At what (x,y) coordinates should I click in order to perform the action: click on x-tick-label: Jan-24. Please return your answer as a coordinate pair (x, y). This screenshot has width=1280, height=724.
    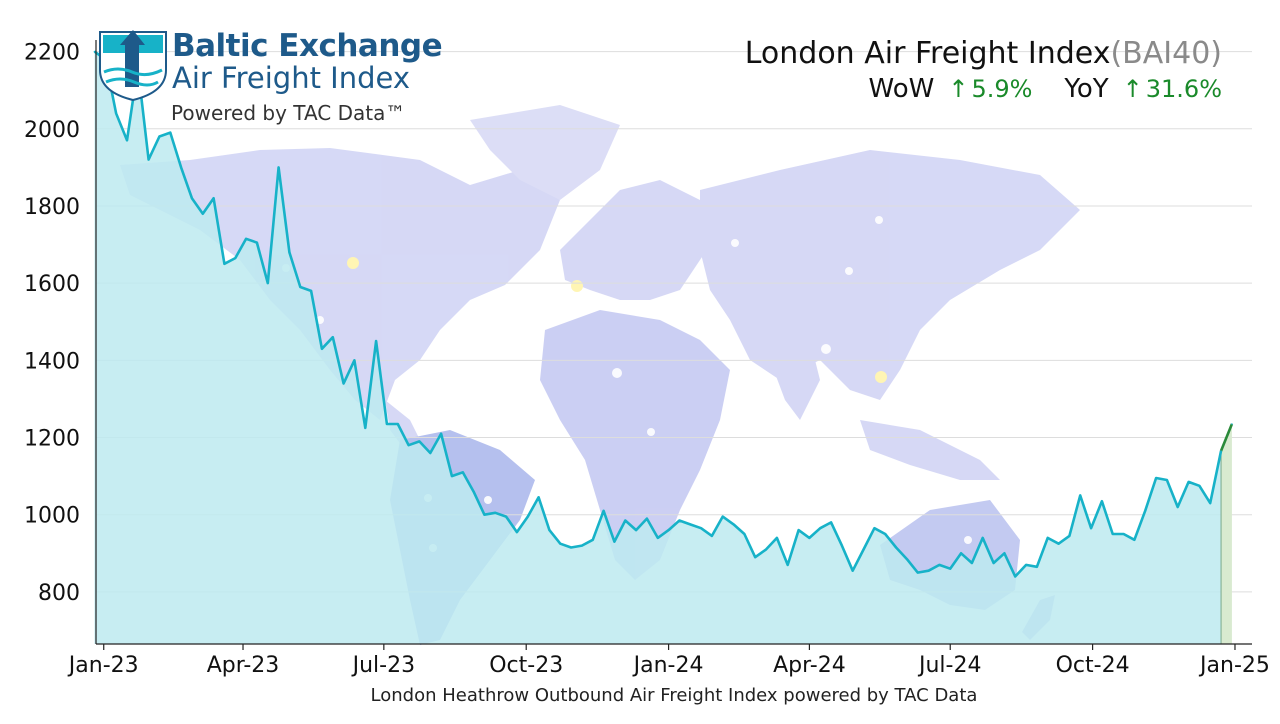
    Looking at the image, I should click on (668, 665).